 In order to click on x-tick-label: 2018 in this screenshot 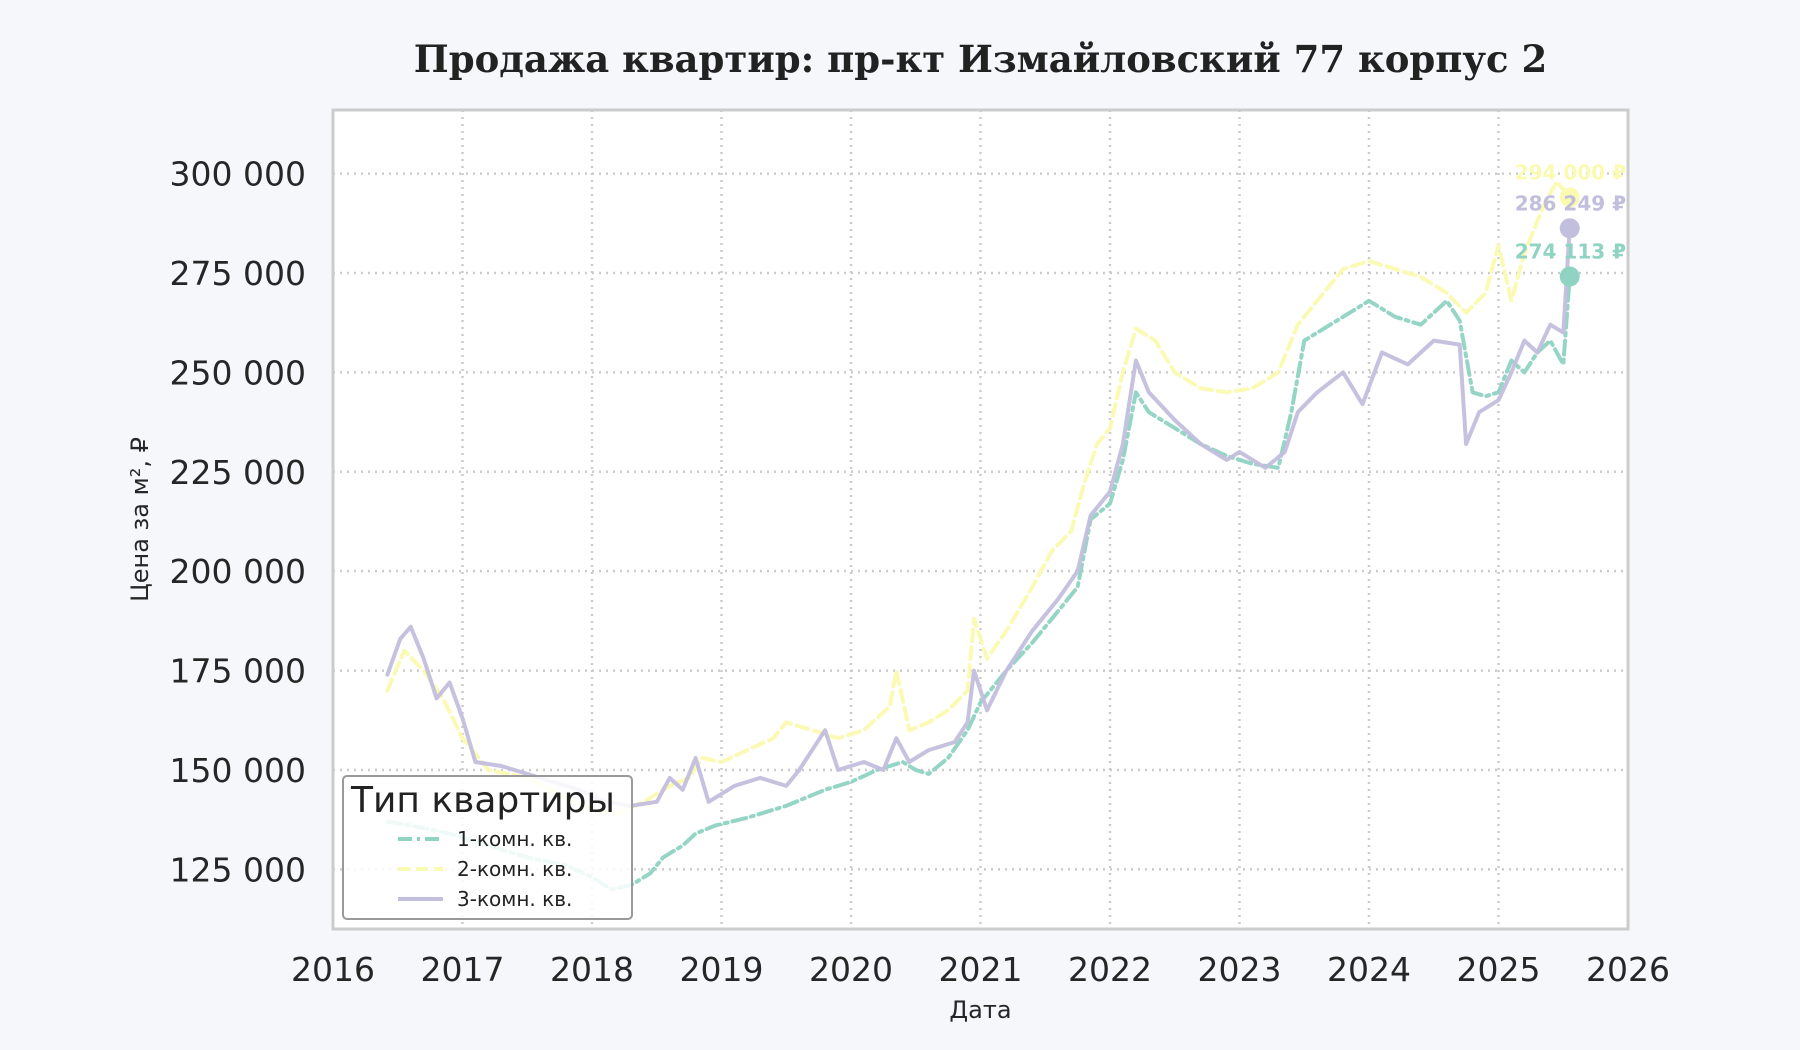, I will do `click(592, 969)`.